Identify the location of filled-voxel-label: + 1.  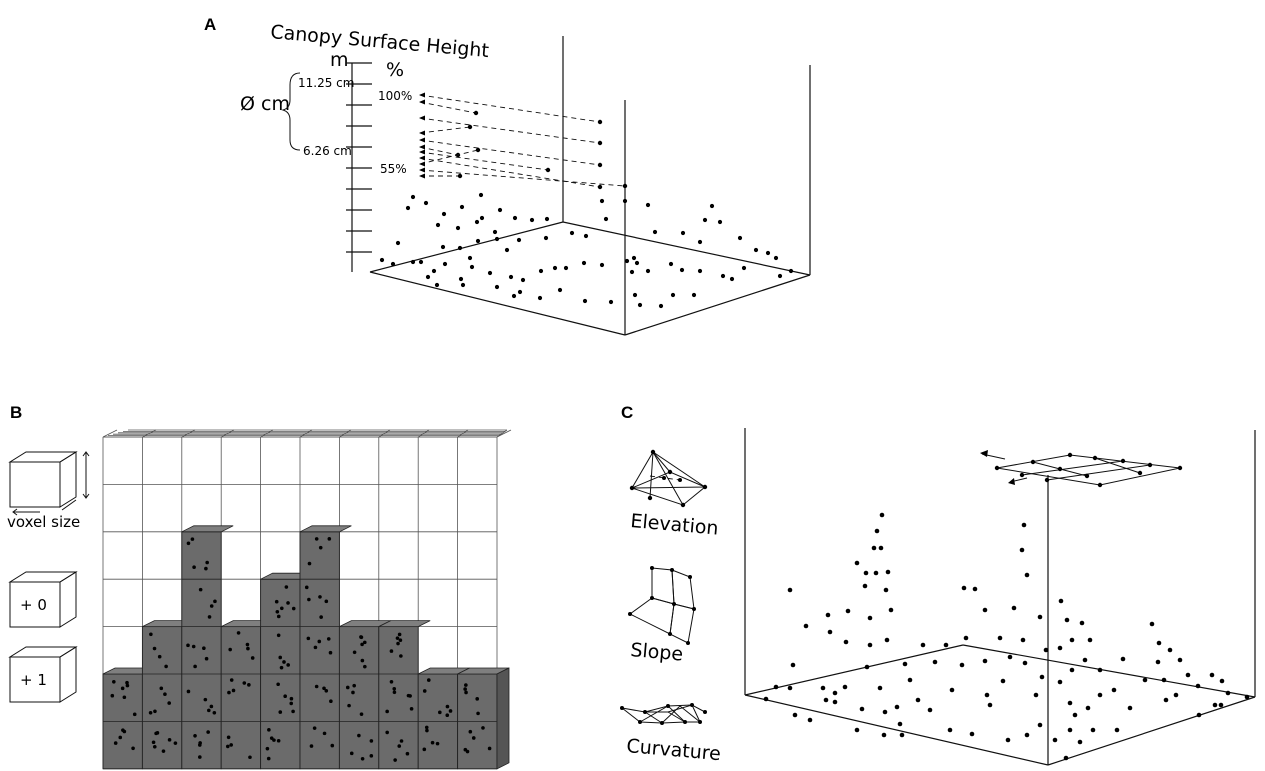
(33, 680).